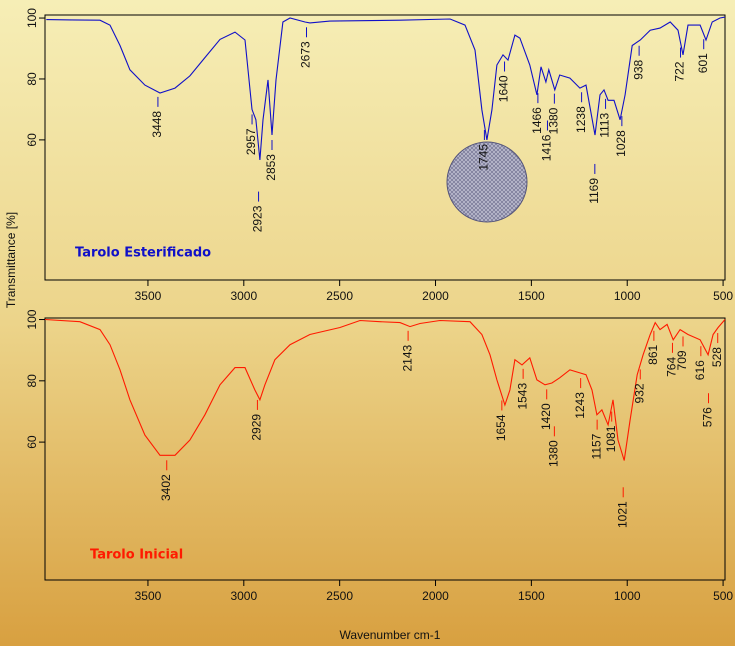  I want to click on peak-label: 1157, so click(596, 446).